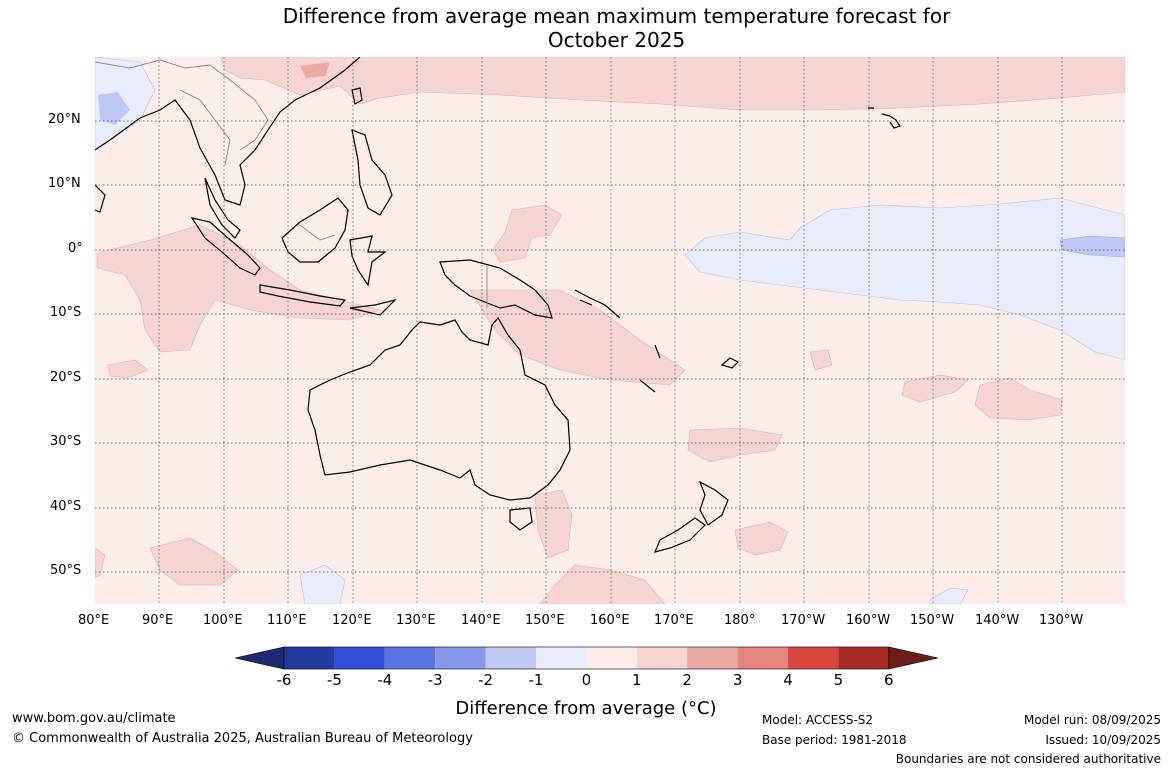 The height and width of the screenshot is (770, 1173). I want to click on colorbar-extend-low, so click(259, 658).